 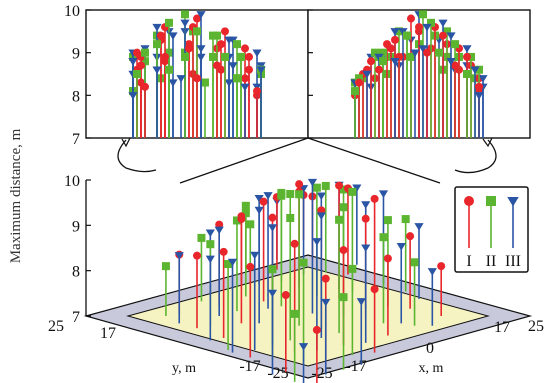 I want to click on legend-label: III, so click(x=513, y=261).